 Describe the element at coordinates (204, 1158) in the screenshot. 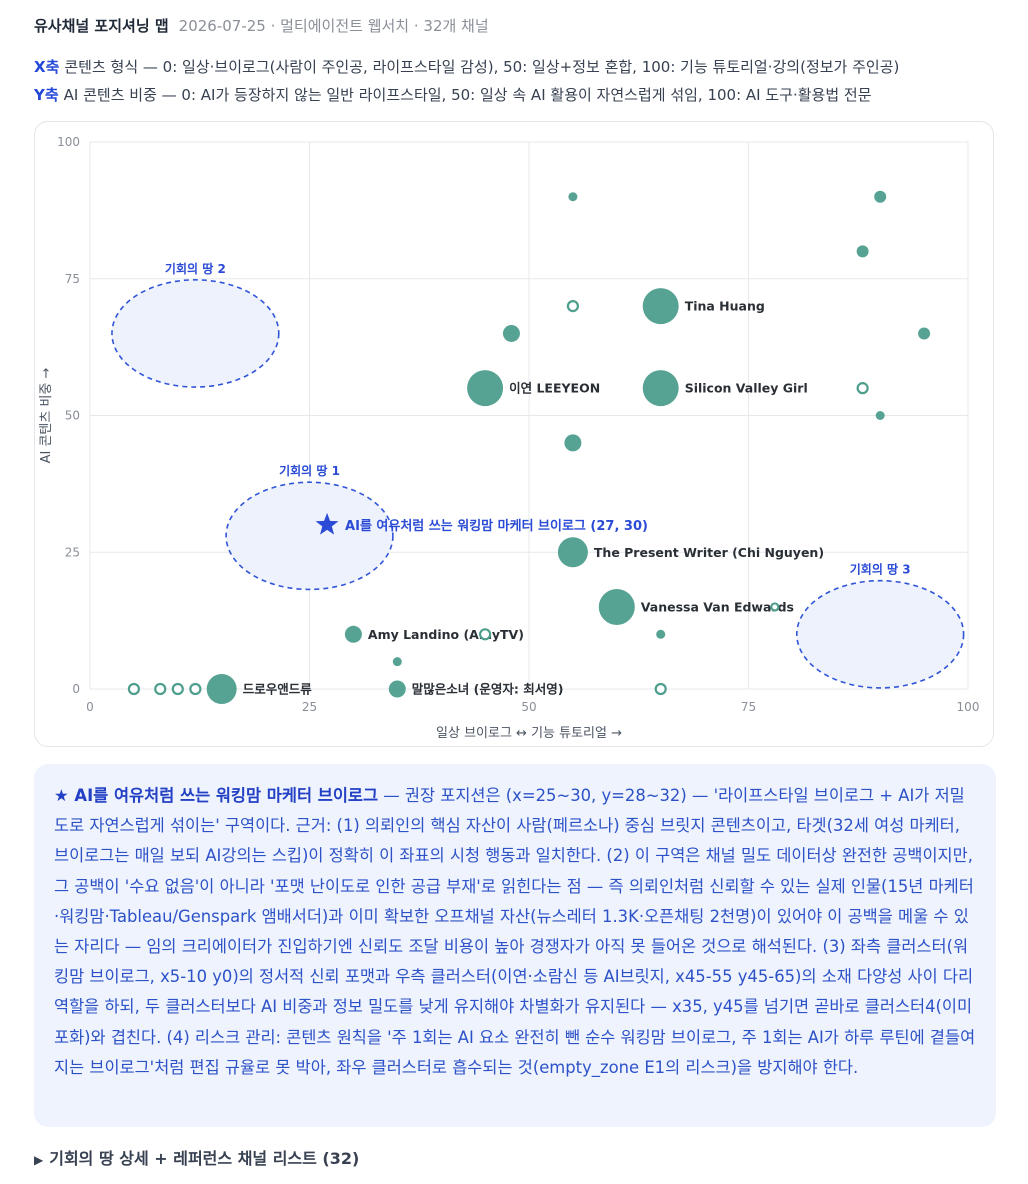

I see `details-label: 기회의 땅 상세 + 레퍼런스 채널 리스트 (32)` at that location.